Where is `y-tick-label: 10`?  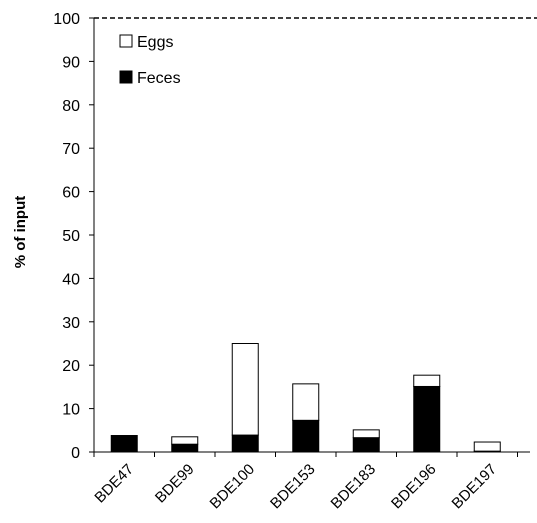 y-tick-label: 10 is located at coordinates (71, 410).